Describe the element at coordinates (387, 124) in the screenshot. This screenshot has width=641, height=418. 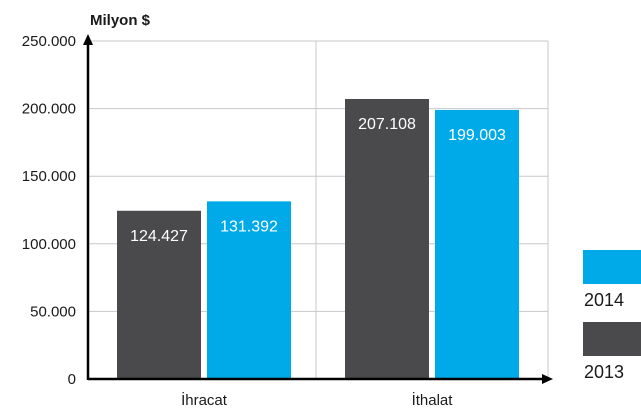
I see `data-label-2013-1: 207.108` at that location.